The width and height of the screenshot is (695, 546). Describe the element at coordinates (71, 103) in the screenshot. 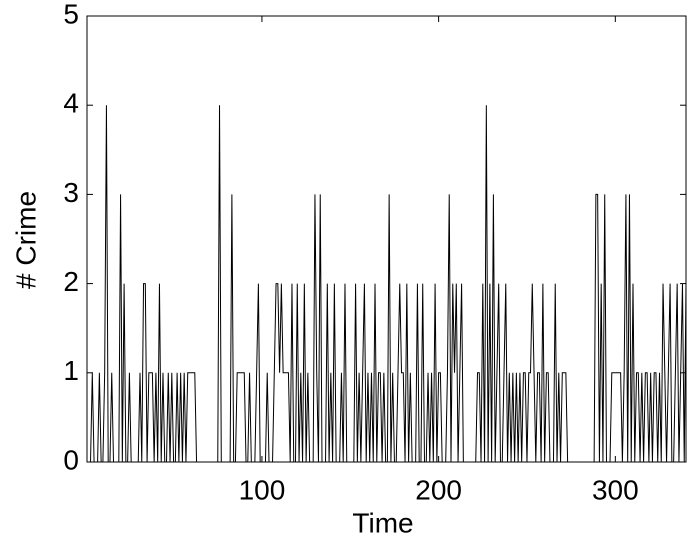

I see `y-tick-label: 4` at that location.